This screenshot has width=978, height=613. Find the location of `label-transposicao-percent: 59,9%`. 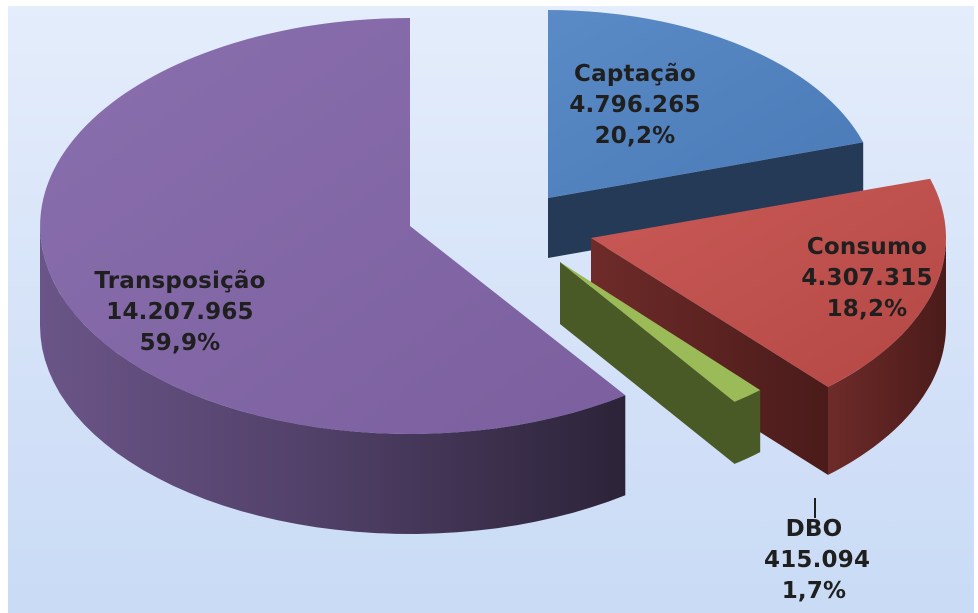

label-transposicao-percent: 59,9% is located at coordinates (180, 343).